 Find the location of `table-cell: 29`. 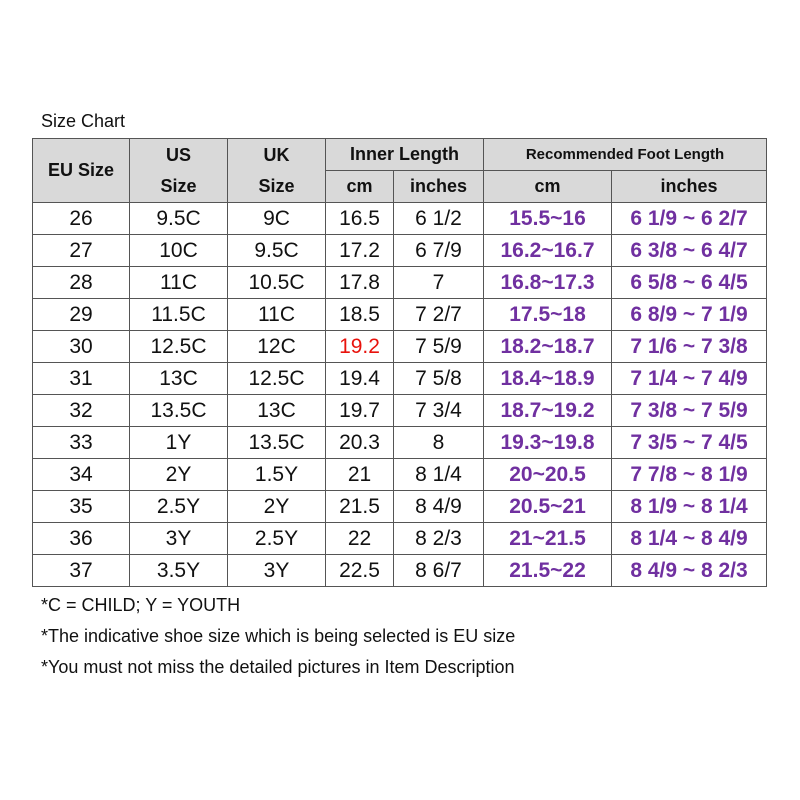

table-cell: 29 is located at coordinates (81, 314).